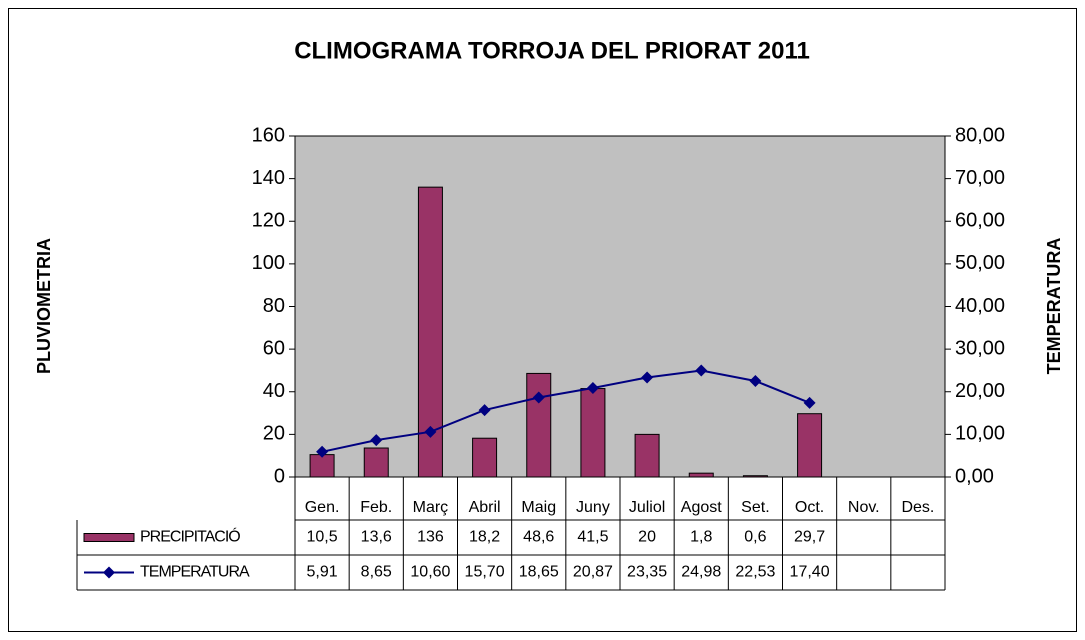 This screenshot has height=640, width=1085. Describe the element at coordinates (44, 306) in the screenshot. I see `y-axis-title: PLUVIOMETRIA` at that location.